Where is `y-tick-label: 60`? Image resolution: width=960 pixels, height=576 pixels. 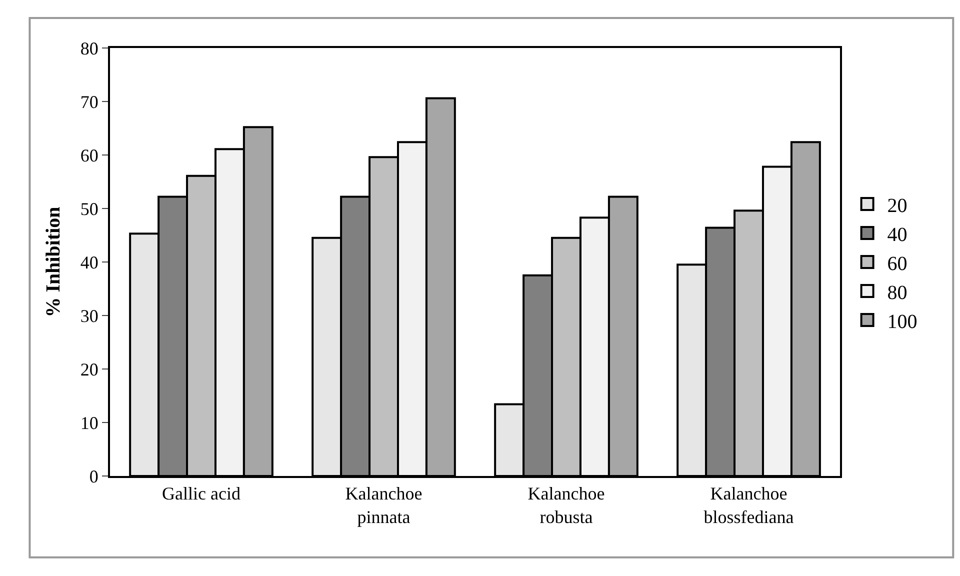 y-tick-label: 60 is located at coordinates (89, 155).